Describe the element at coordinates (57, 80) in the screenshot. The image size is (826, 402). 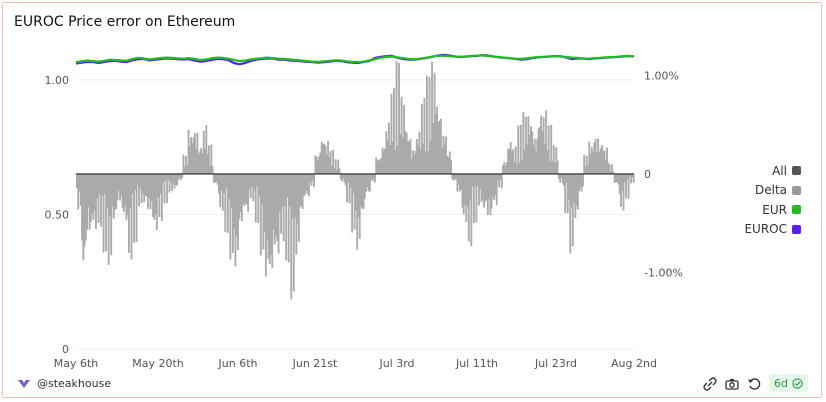
I see `y-left-tick-label: 1.00` at that location.